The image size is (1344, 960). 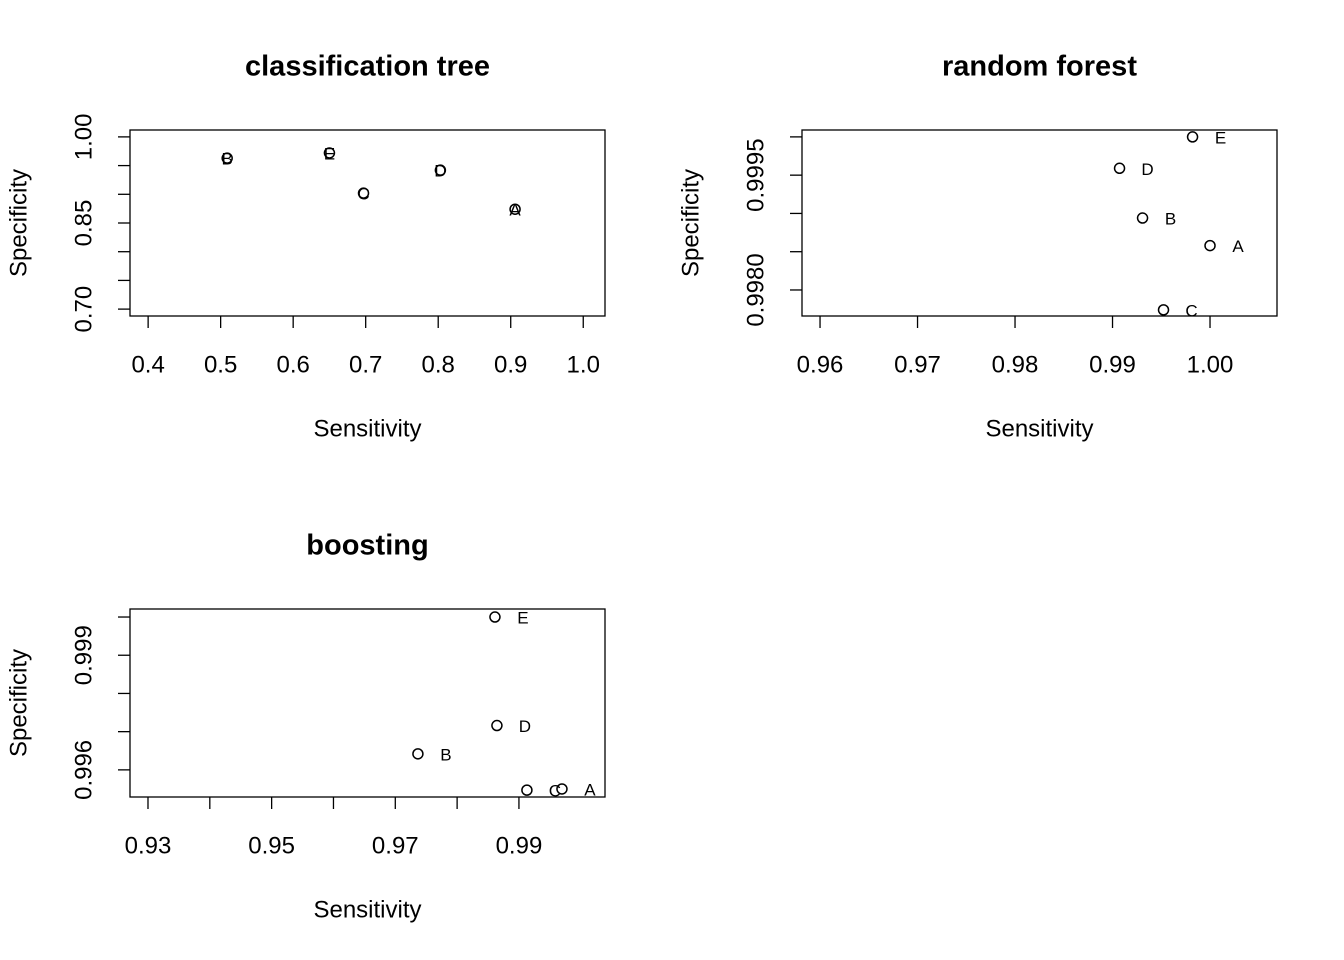 I want to click on x-tick-label: 0.95, so click(x=271, y=845).